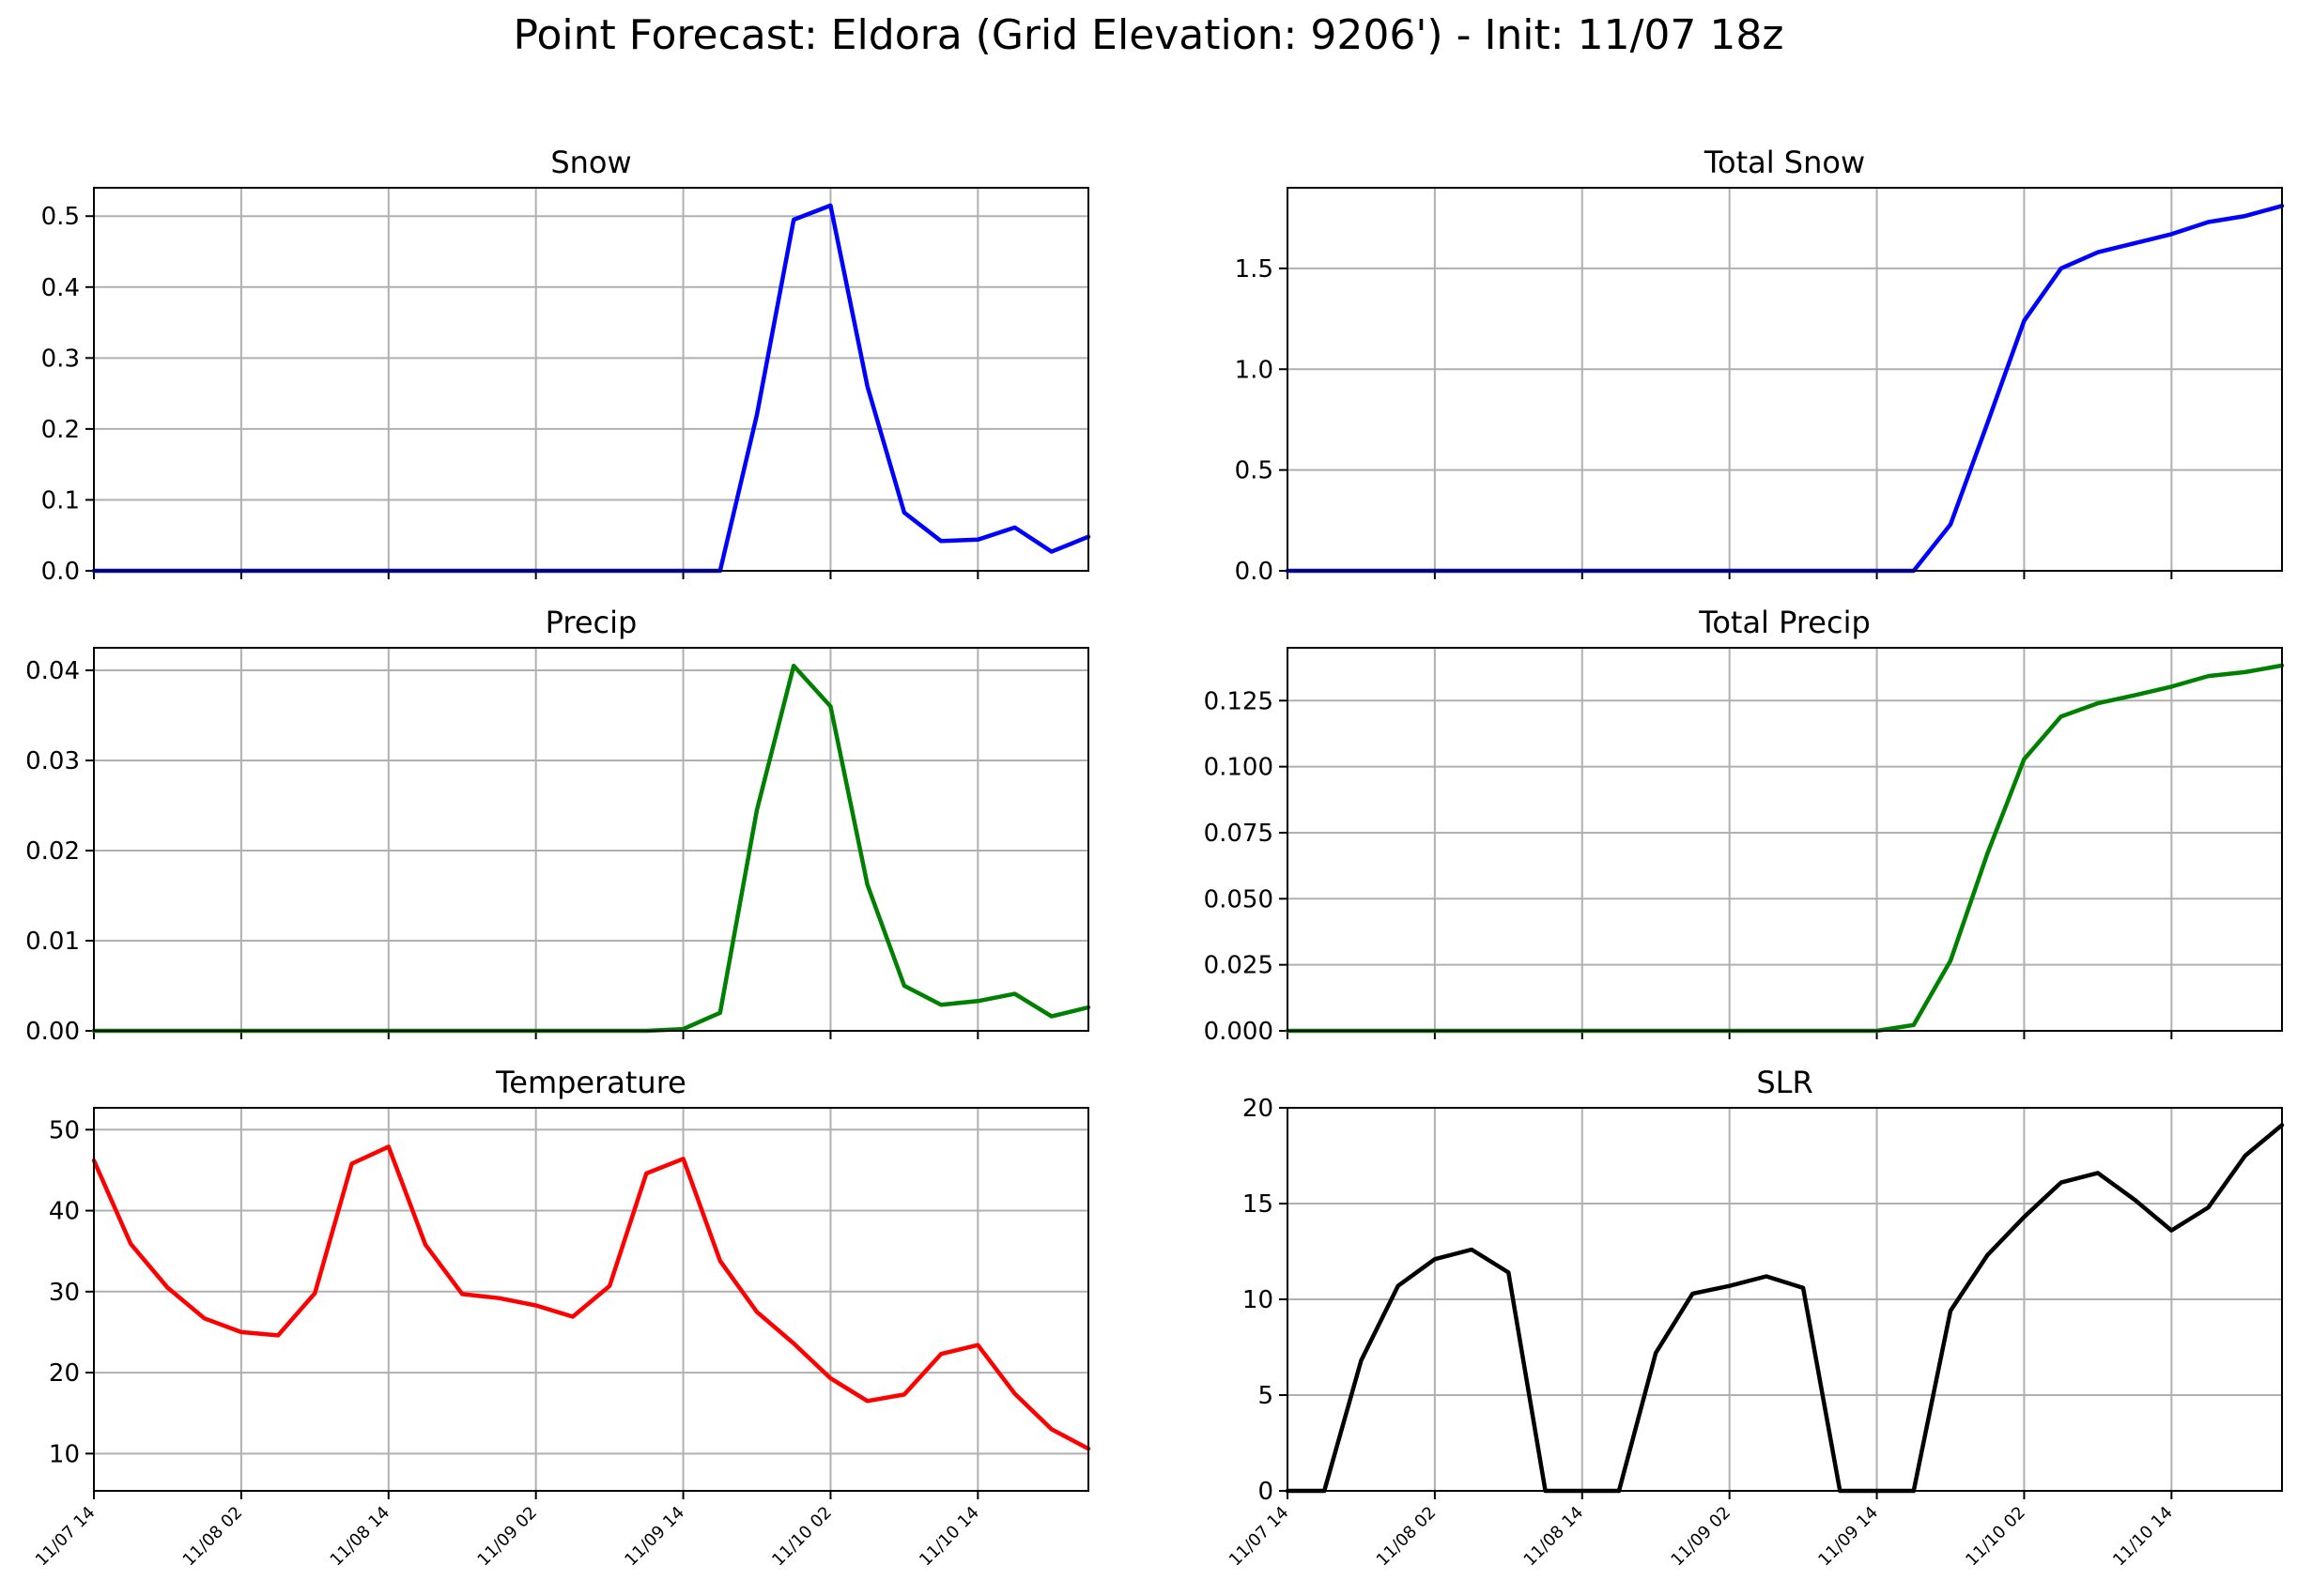 The width and height of the screenshot is (2297, 1596). Describe the element at coordinates (1238, 834) in the screenshot. I see `y-tick-label: 0.075` at that location.